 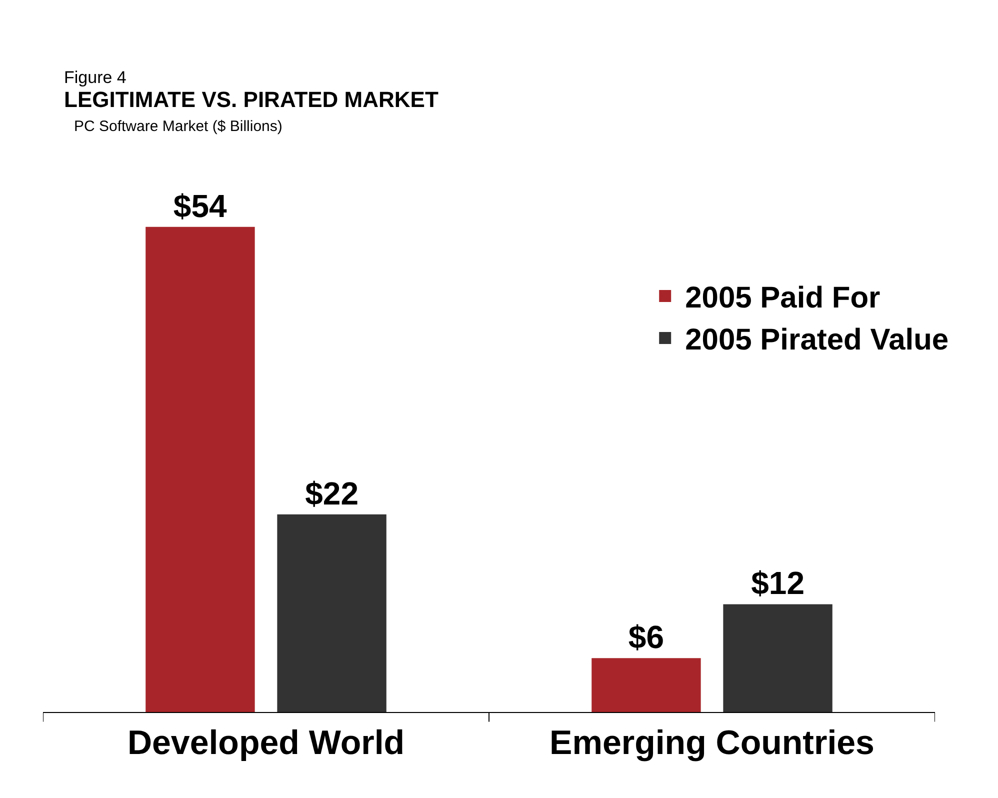 What do you see at coordinates (712, 743) in the screenshot?
I see `x-tick-label: Emerging Countries` at bounding box center [712, 743].